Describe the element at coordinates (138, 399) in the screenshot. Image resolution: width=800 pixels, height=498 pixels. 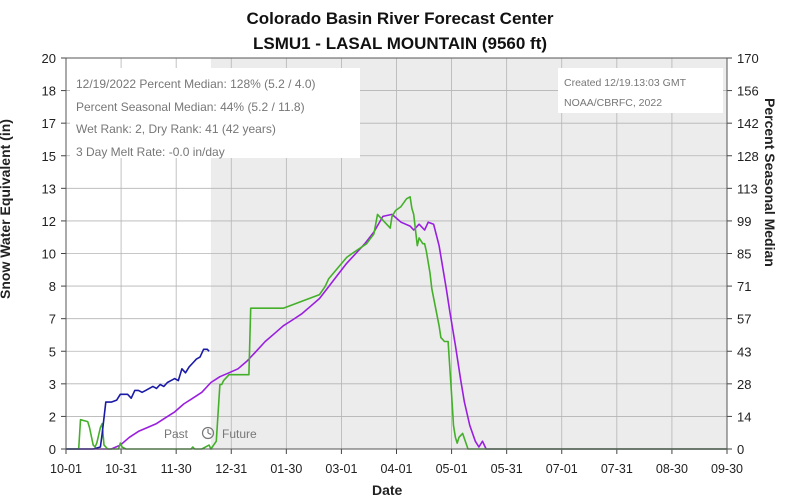
I see `current-water-year-line` at that location.